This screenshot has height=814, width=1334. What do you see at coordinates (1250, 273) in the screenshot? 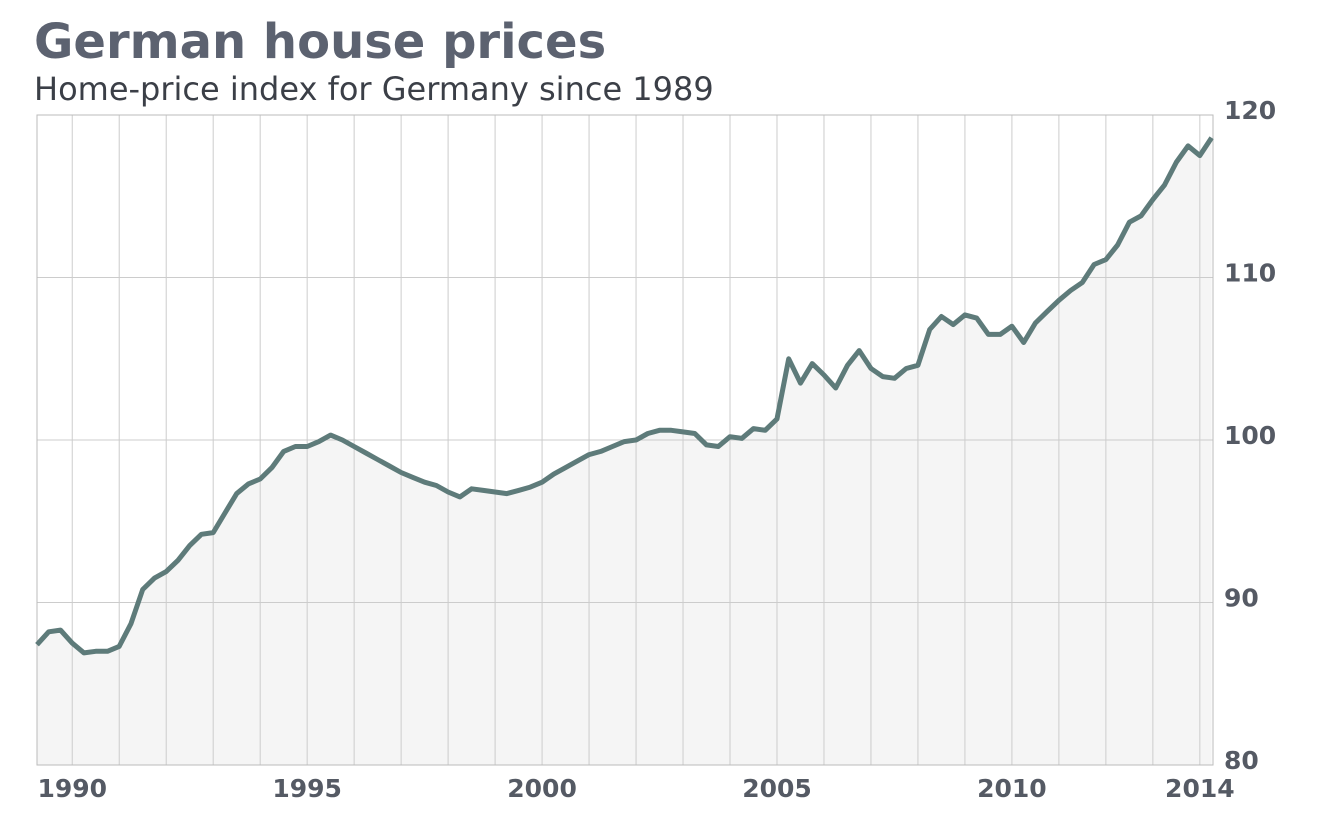
I see `y-tick-label: 110` at bounding box center [1250, 273].